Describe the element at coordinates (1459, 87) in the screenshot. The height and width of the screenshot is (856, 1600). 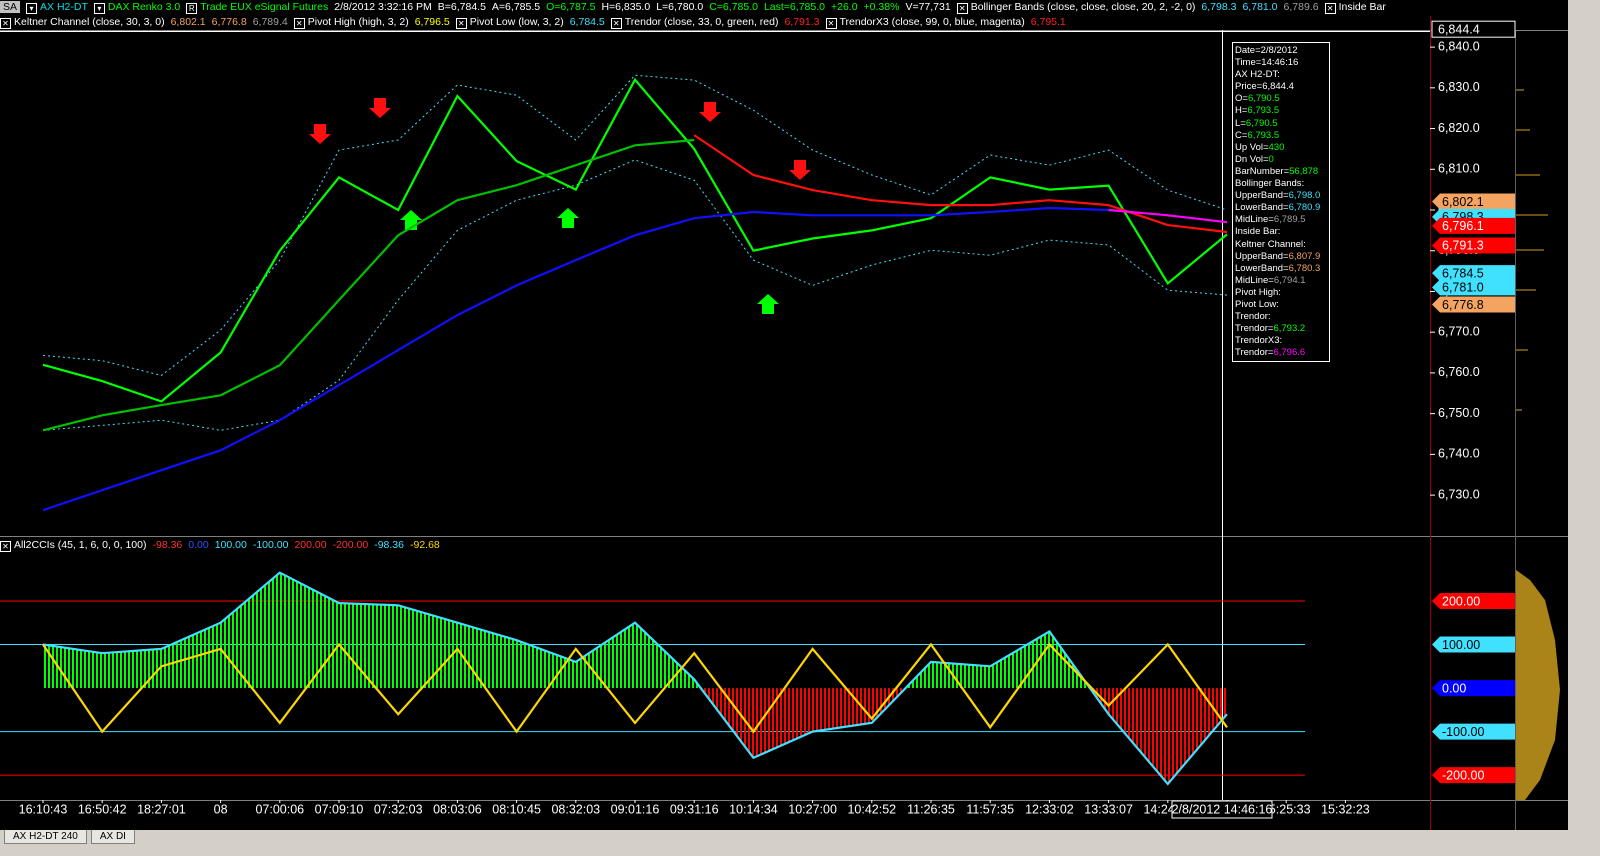
I see `y-tick-label: 6,830.0` at that location.